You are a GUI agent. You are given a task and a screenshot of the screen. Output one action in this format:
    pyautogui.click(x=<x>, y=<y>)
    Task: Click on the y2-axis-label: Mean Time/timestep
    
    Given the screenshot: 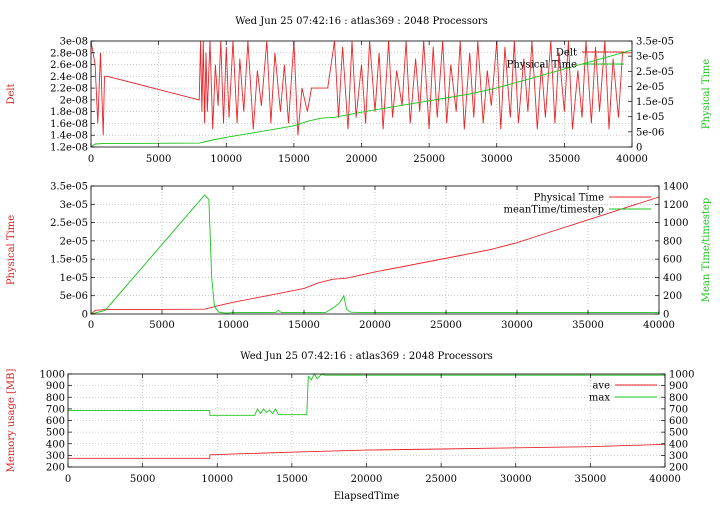 What is the action you would take?
    pyautogui.click(x=706, y=250)
    